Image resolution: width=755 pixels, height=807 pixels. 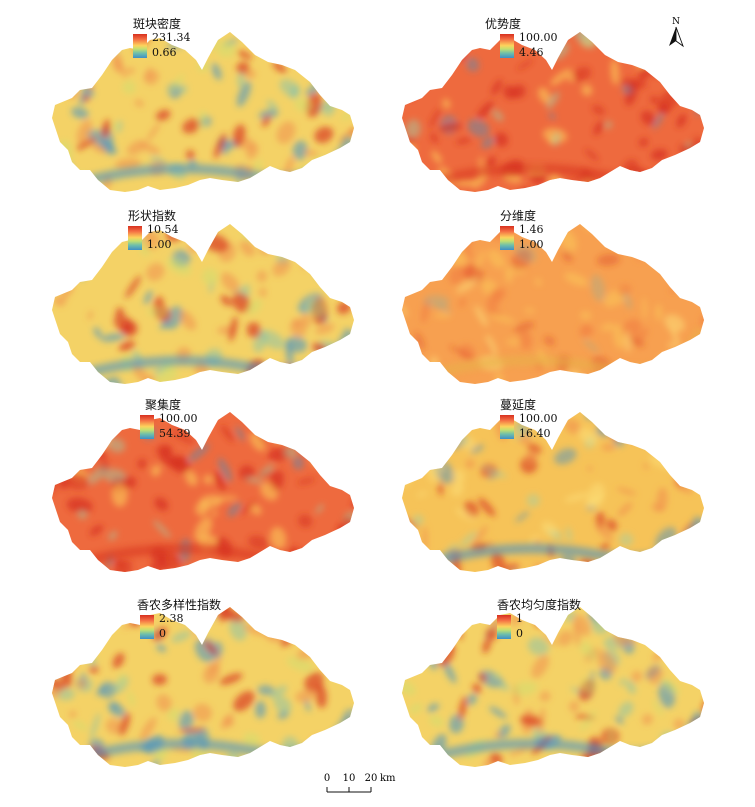 I want to click on legend-max-value: 231.34, so click(x=171, y=37).